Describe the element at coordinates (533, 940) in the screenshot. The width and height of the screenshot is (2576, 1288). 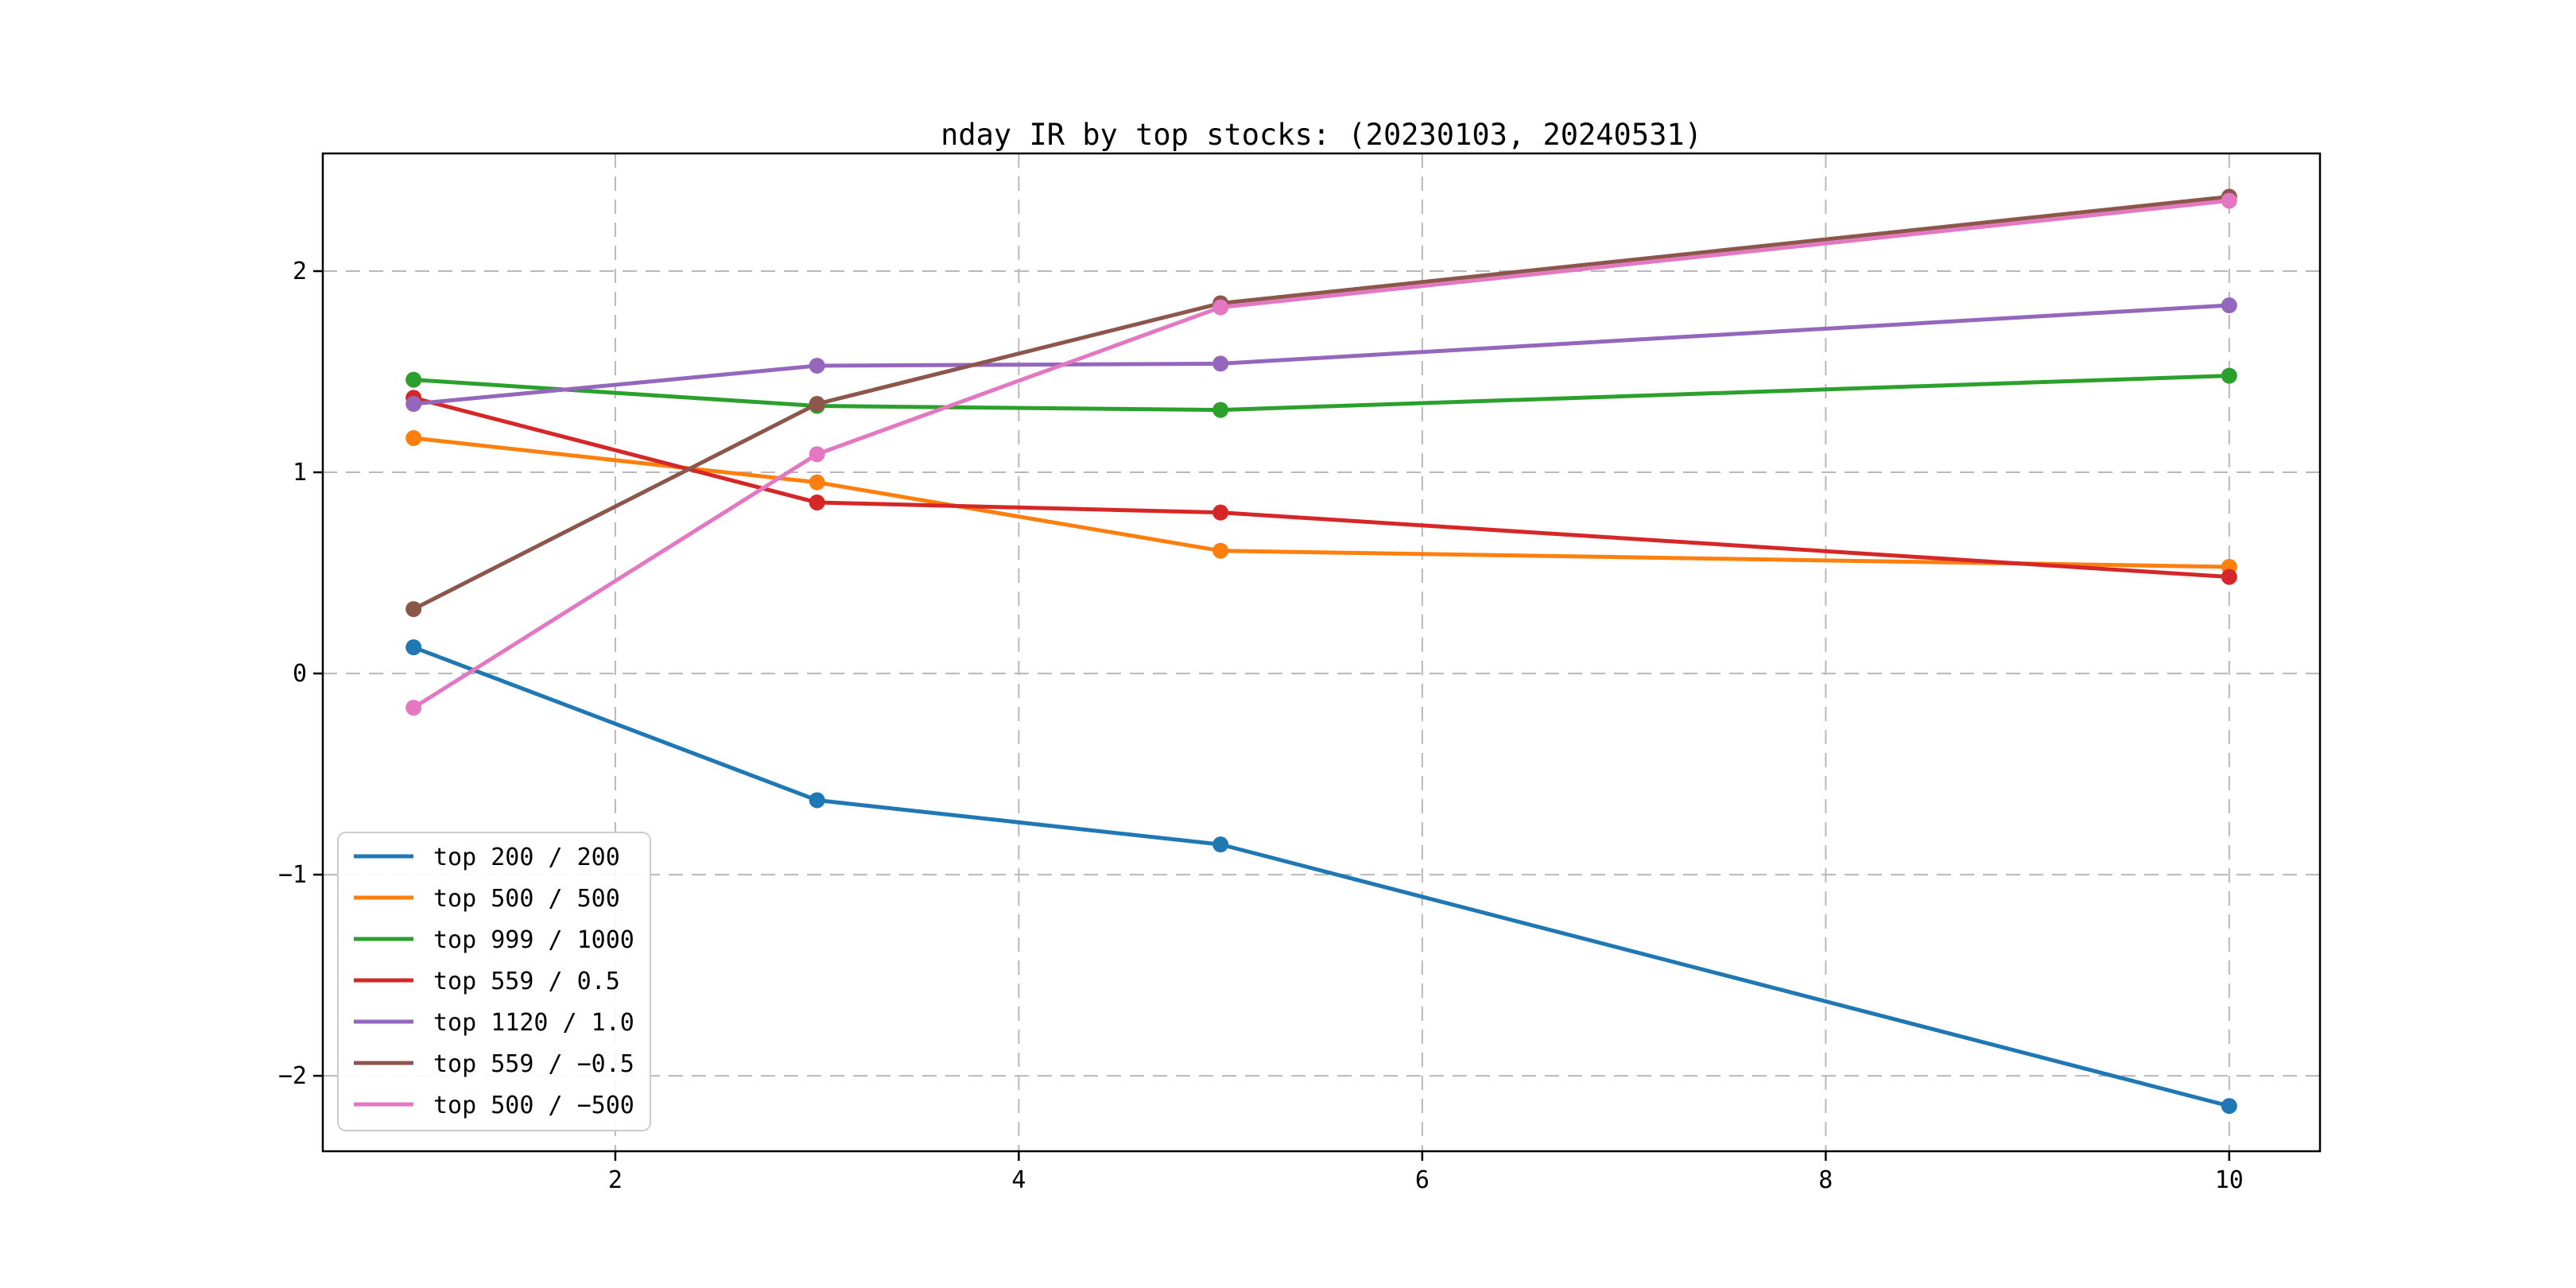
I see `legend-label: top 999 / 1000` at that location.